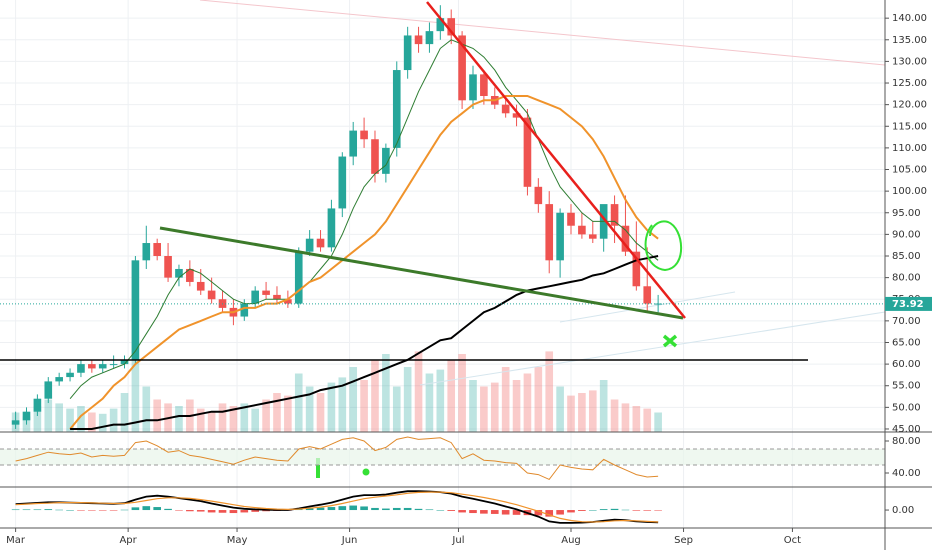 The height and width of the screenshot is (550, 932). What do you see at coordinates (906, 278) in the screenshot?
I see `y-tick-label: 80.00` at bounding box center [906, 278].